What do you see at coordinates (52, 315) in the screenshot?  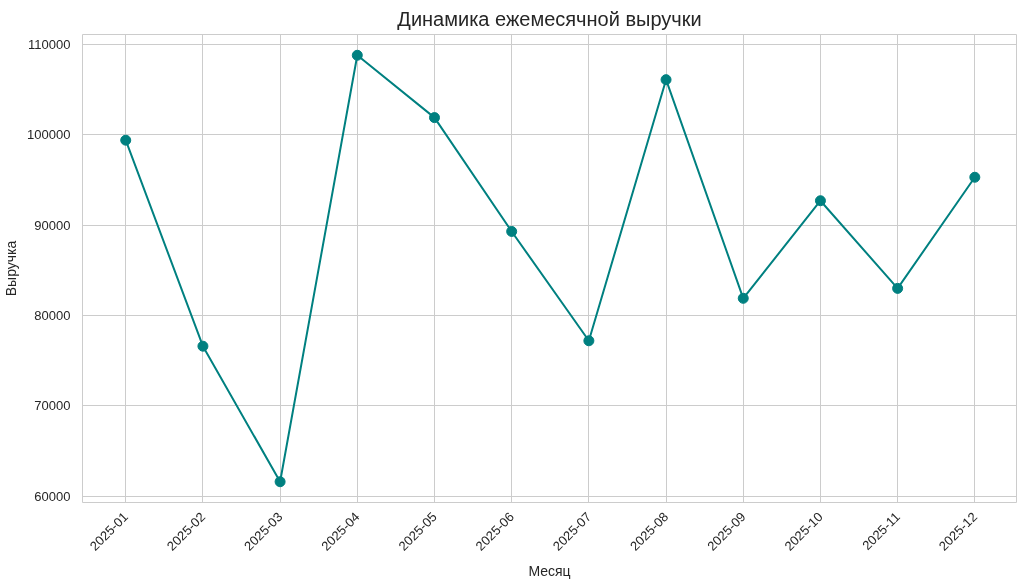 I see `y-tick-label: 80000` at bounding box center [52, 315].